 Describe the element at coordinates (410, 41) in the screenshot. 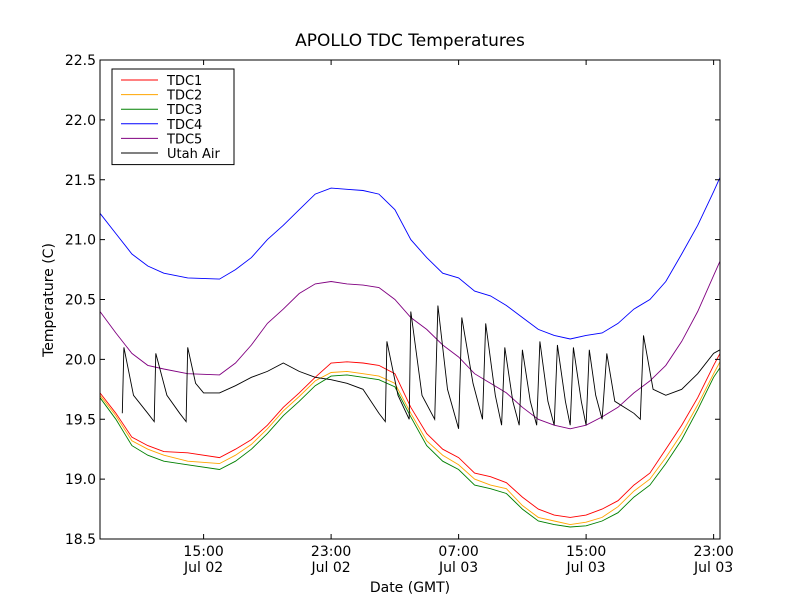

I see `chart-title: APOLLO TDC Temperatures` at that location.